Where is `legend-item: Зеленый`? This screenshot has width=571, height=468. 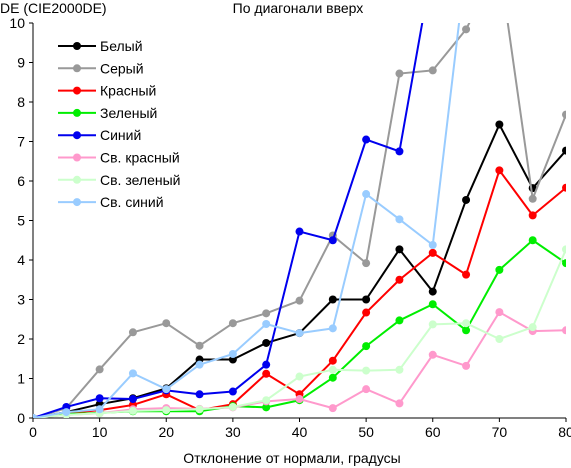 legend-item: Зеленый is located at coordinates (107, 113).